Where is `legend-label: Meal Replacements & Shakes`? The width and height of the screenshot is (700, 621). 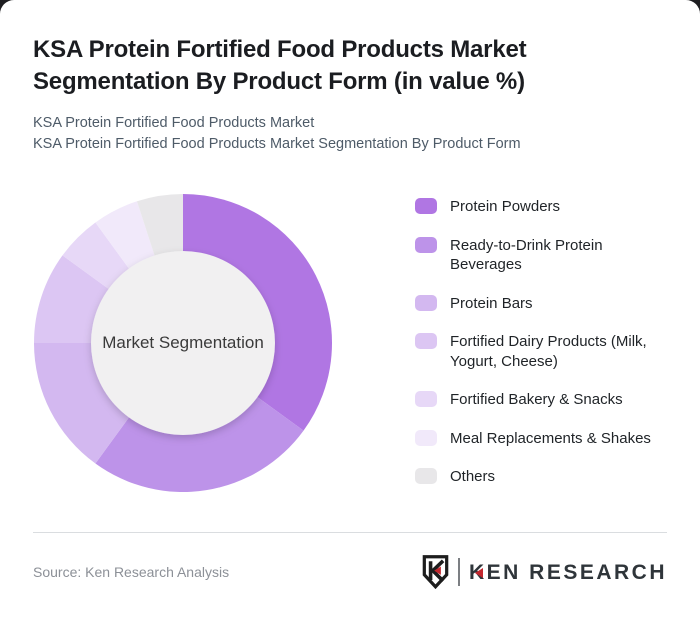 legend-label: Meal Replacements & Shakes is located at coordinates (550, 438).